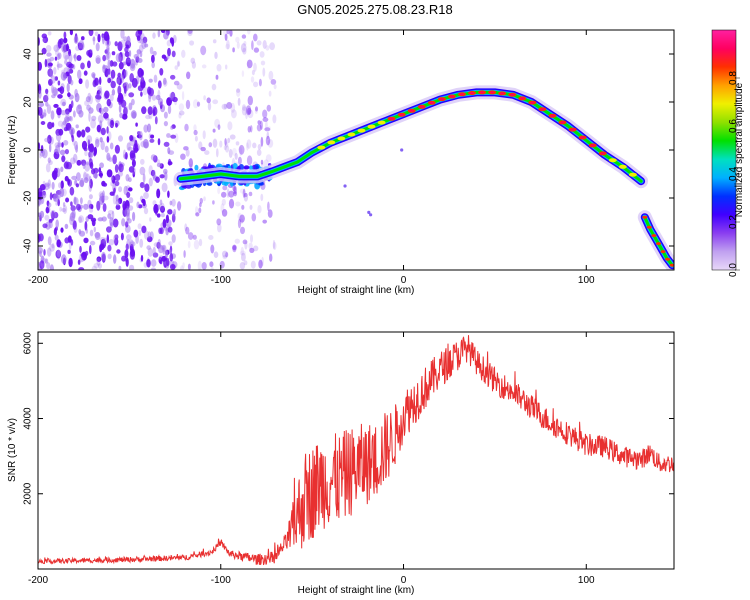  Describe the element at coordinates (649, 227) in the screenshot. I see `tail-peak` at that location.